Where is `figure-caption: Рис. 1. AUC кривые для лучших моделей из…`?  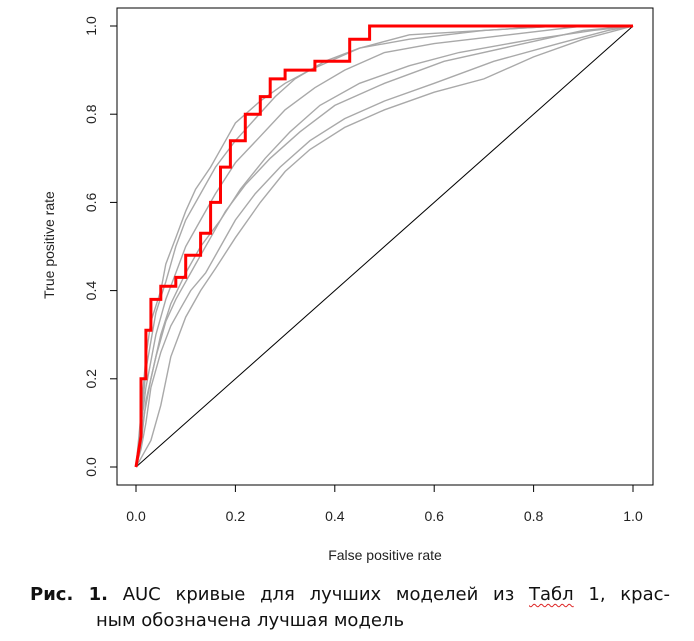
figure-caption: Рис. 1. AUC кривые для лучших моделей из… is located at coordinates (350, 608).